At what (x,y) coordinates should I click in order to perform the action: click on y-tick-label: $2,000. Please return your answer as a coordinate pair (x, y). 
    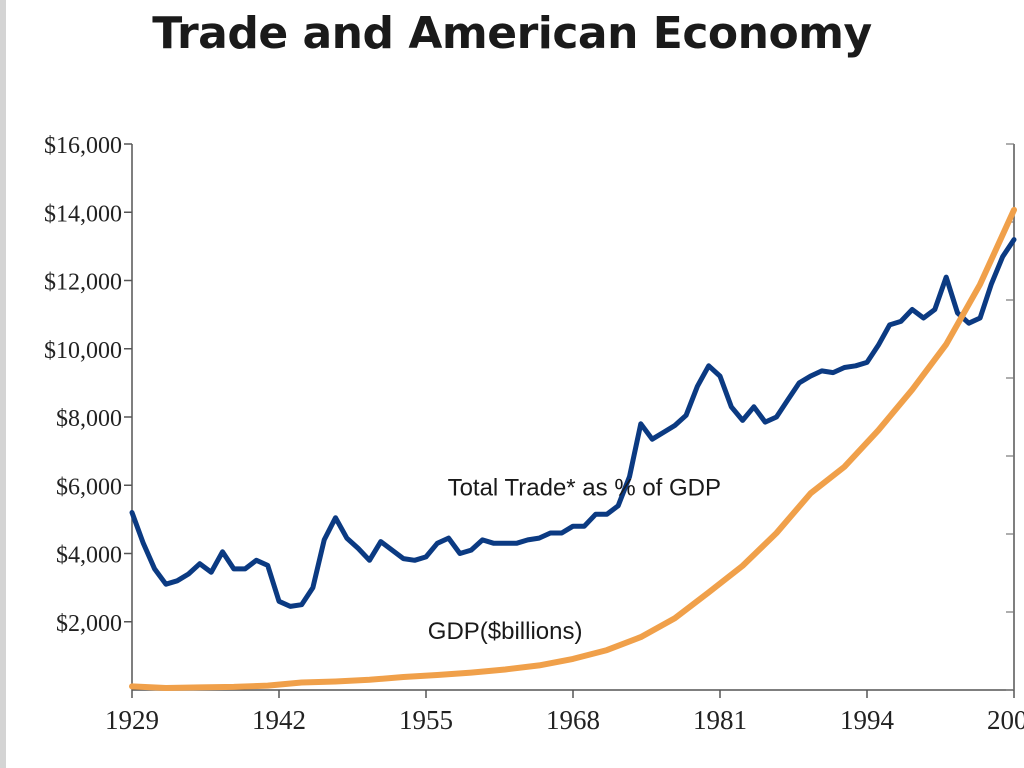
    Looking at the image, I should click on (89, 624).